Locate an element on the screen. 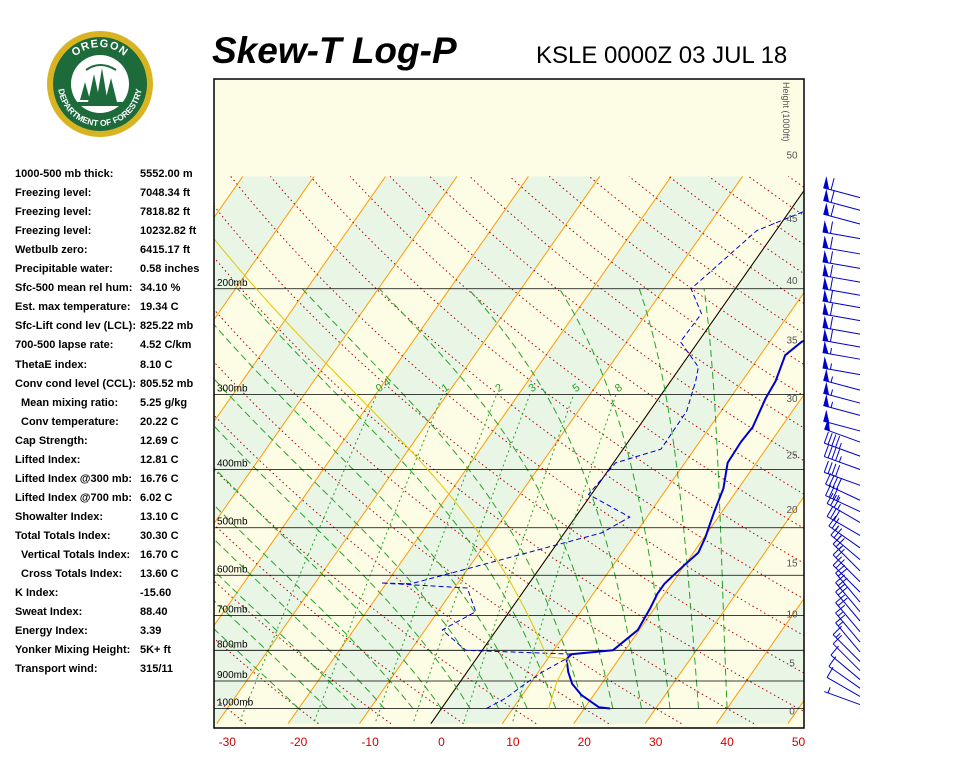 The image size is (960, 768). moist-adiabat-line is located at coordinates (357, 543).